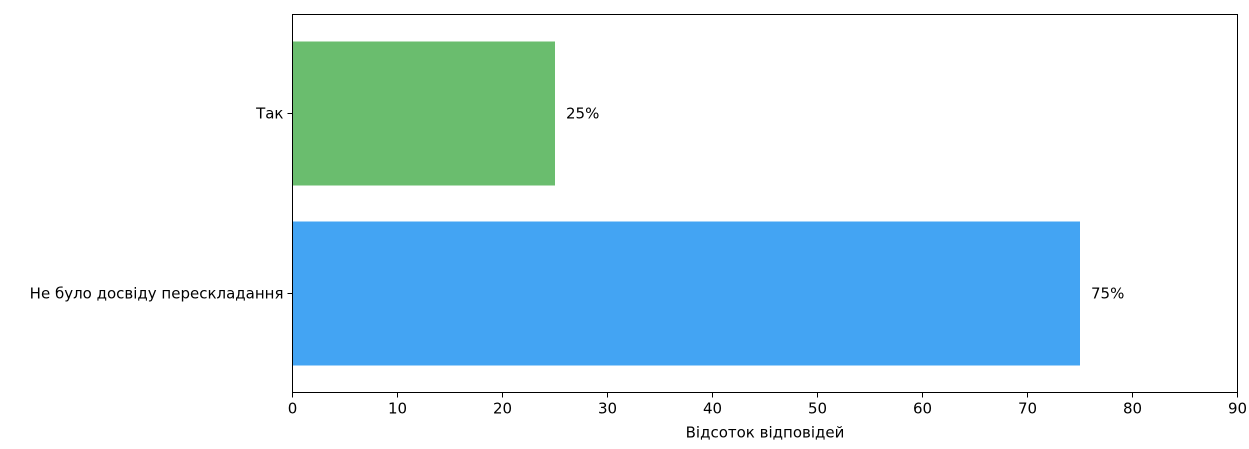 The image size is (1249, 449). I want to click on y-axis: Так Не було досвіду перескладання, so click(161, 204).